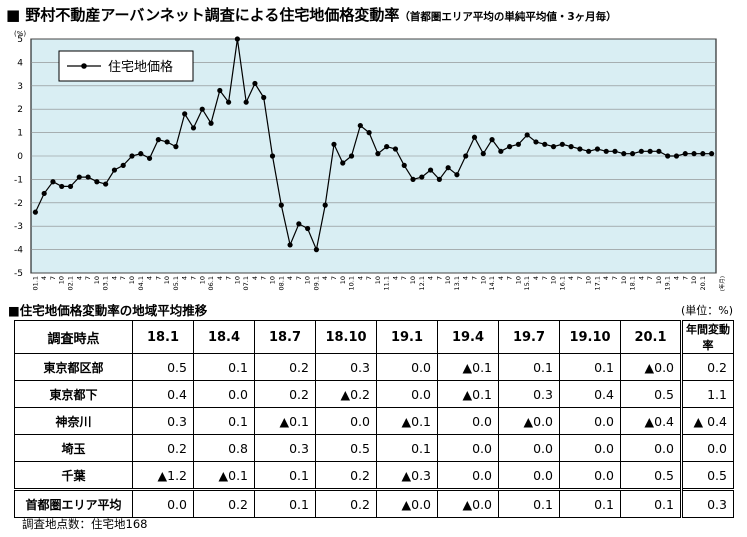  What do you see at coordinates (18, 274) in the screenshot?
I see `y-tick-label: -5` at bounding box center [18, 274].